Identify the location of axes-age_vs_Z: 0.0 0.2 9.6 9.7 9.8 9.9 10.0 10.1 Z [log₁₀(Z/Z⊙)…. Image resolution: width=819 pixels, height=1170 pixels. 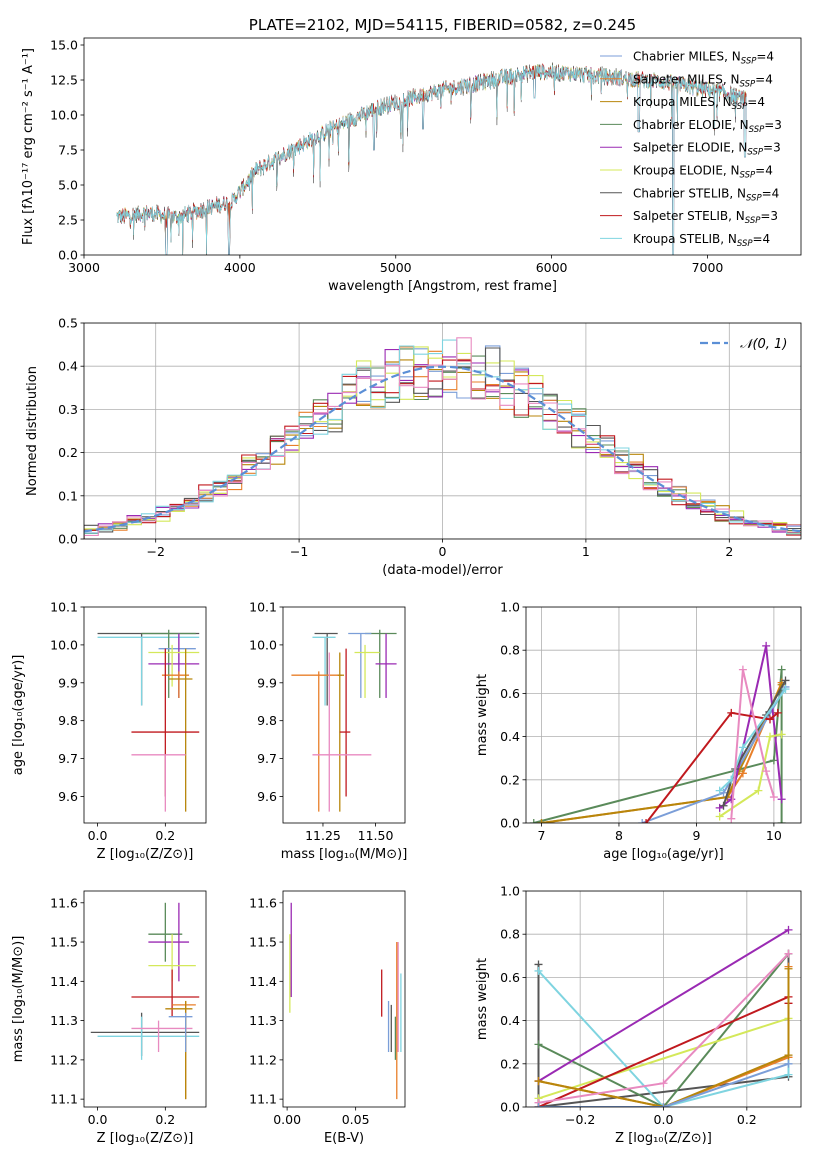
(109, 731).